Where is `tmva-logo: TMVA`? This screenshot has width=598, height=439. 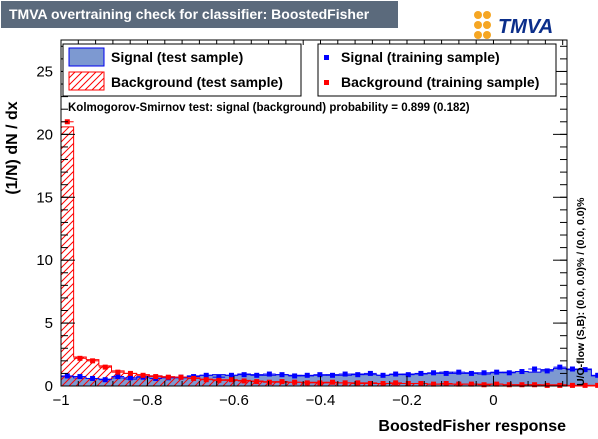
tmva-logo: TMVA is located at coordinates (513, 25).